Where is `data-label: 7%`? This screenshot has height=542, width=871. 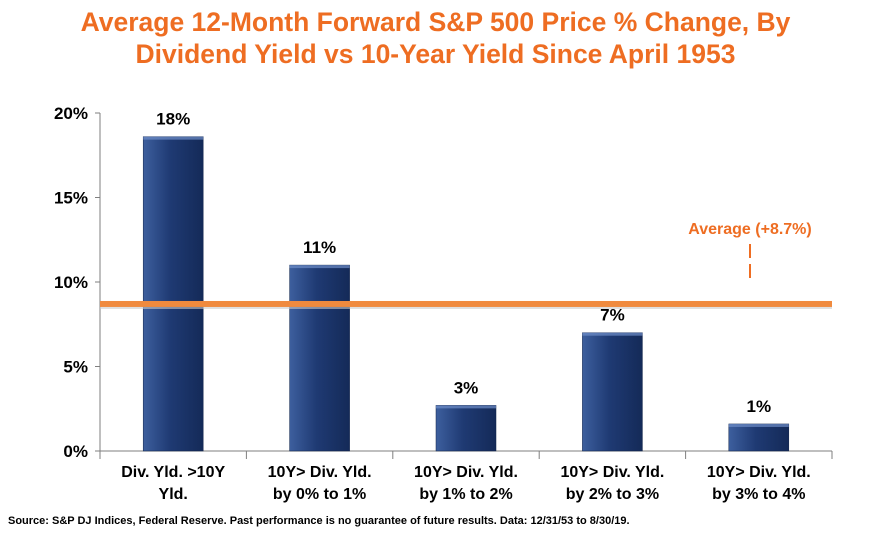 data-label: 7% is located at coordinates (612, 315).